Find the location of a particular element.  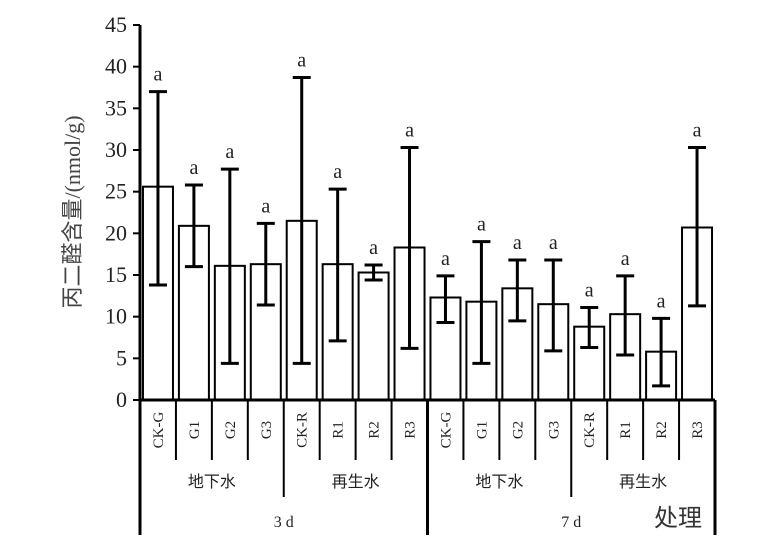

y-tick-label: 30 is located at coordinates (116, 149).